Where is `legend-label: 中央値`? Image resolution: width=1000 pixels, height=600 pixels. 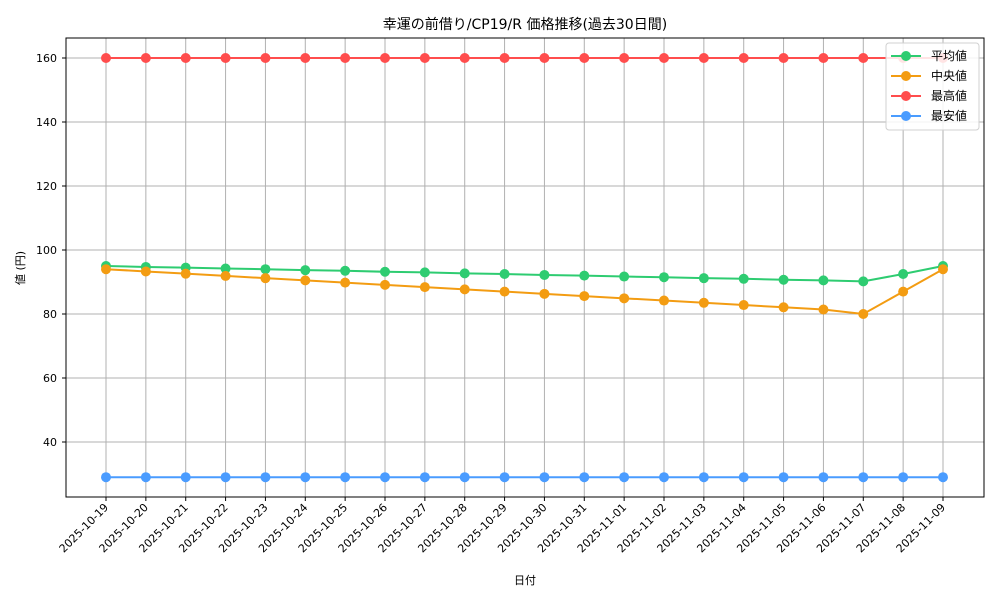
legend-label: 中央値 is located at coordinates (949, 75).